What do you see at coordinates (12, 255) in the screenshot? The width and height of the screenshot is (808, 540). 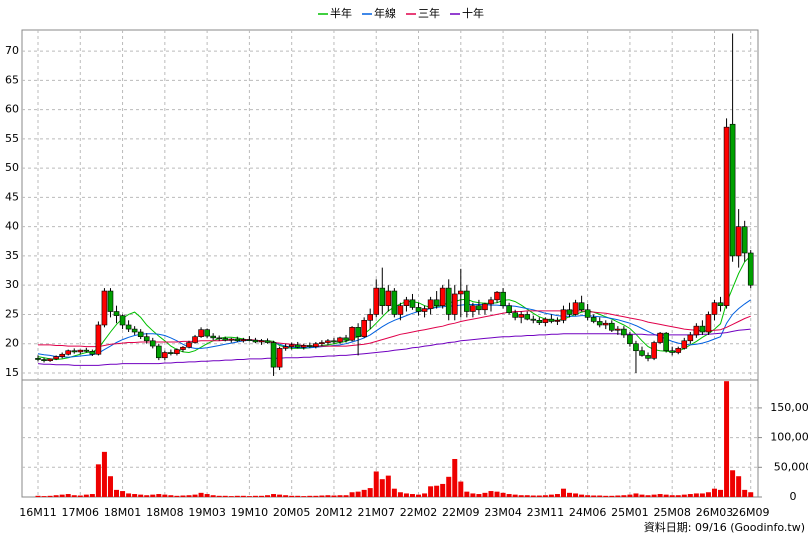 I see `y-tick-label: 35` at bounding box center [12, 255].